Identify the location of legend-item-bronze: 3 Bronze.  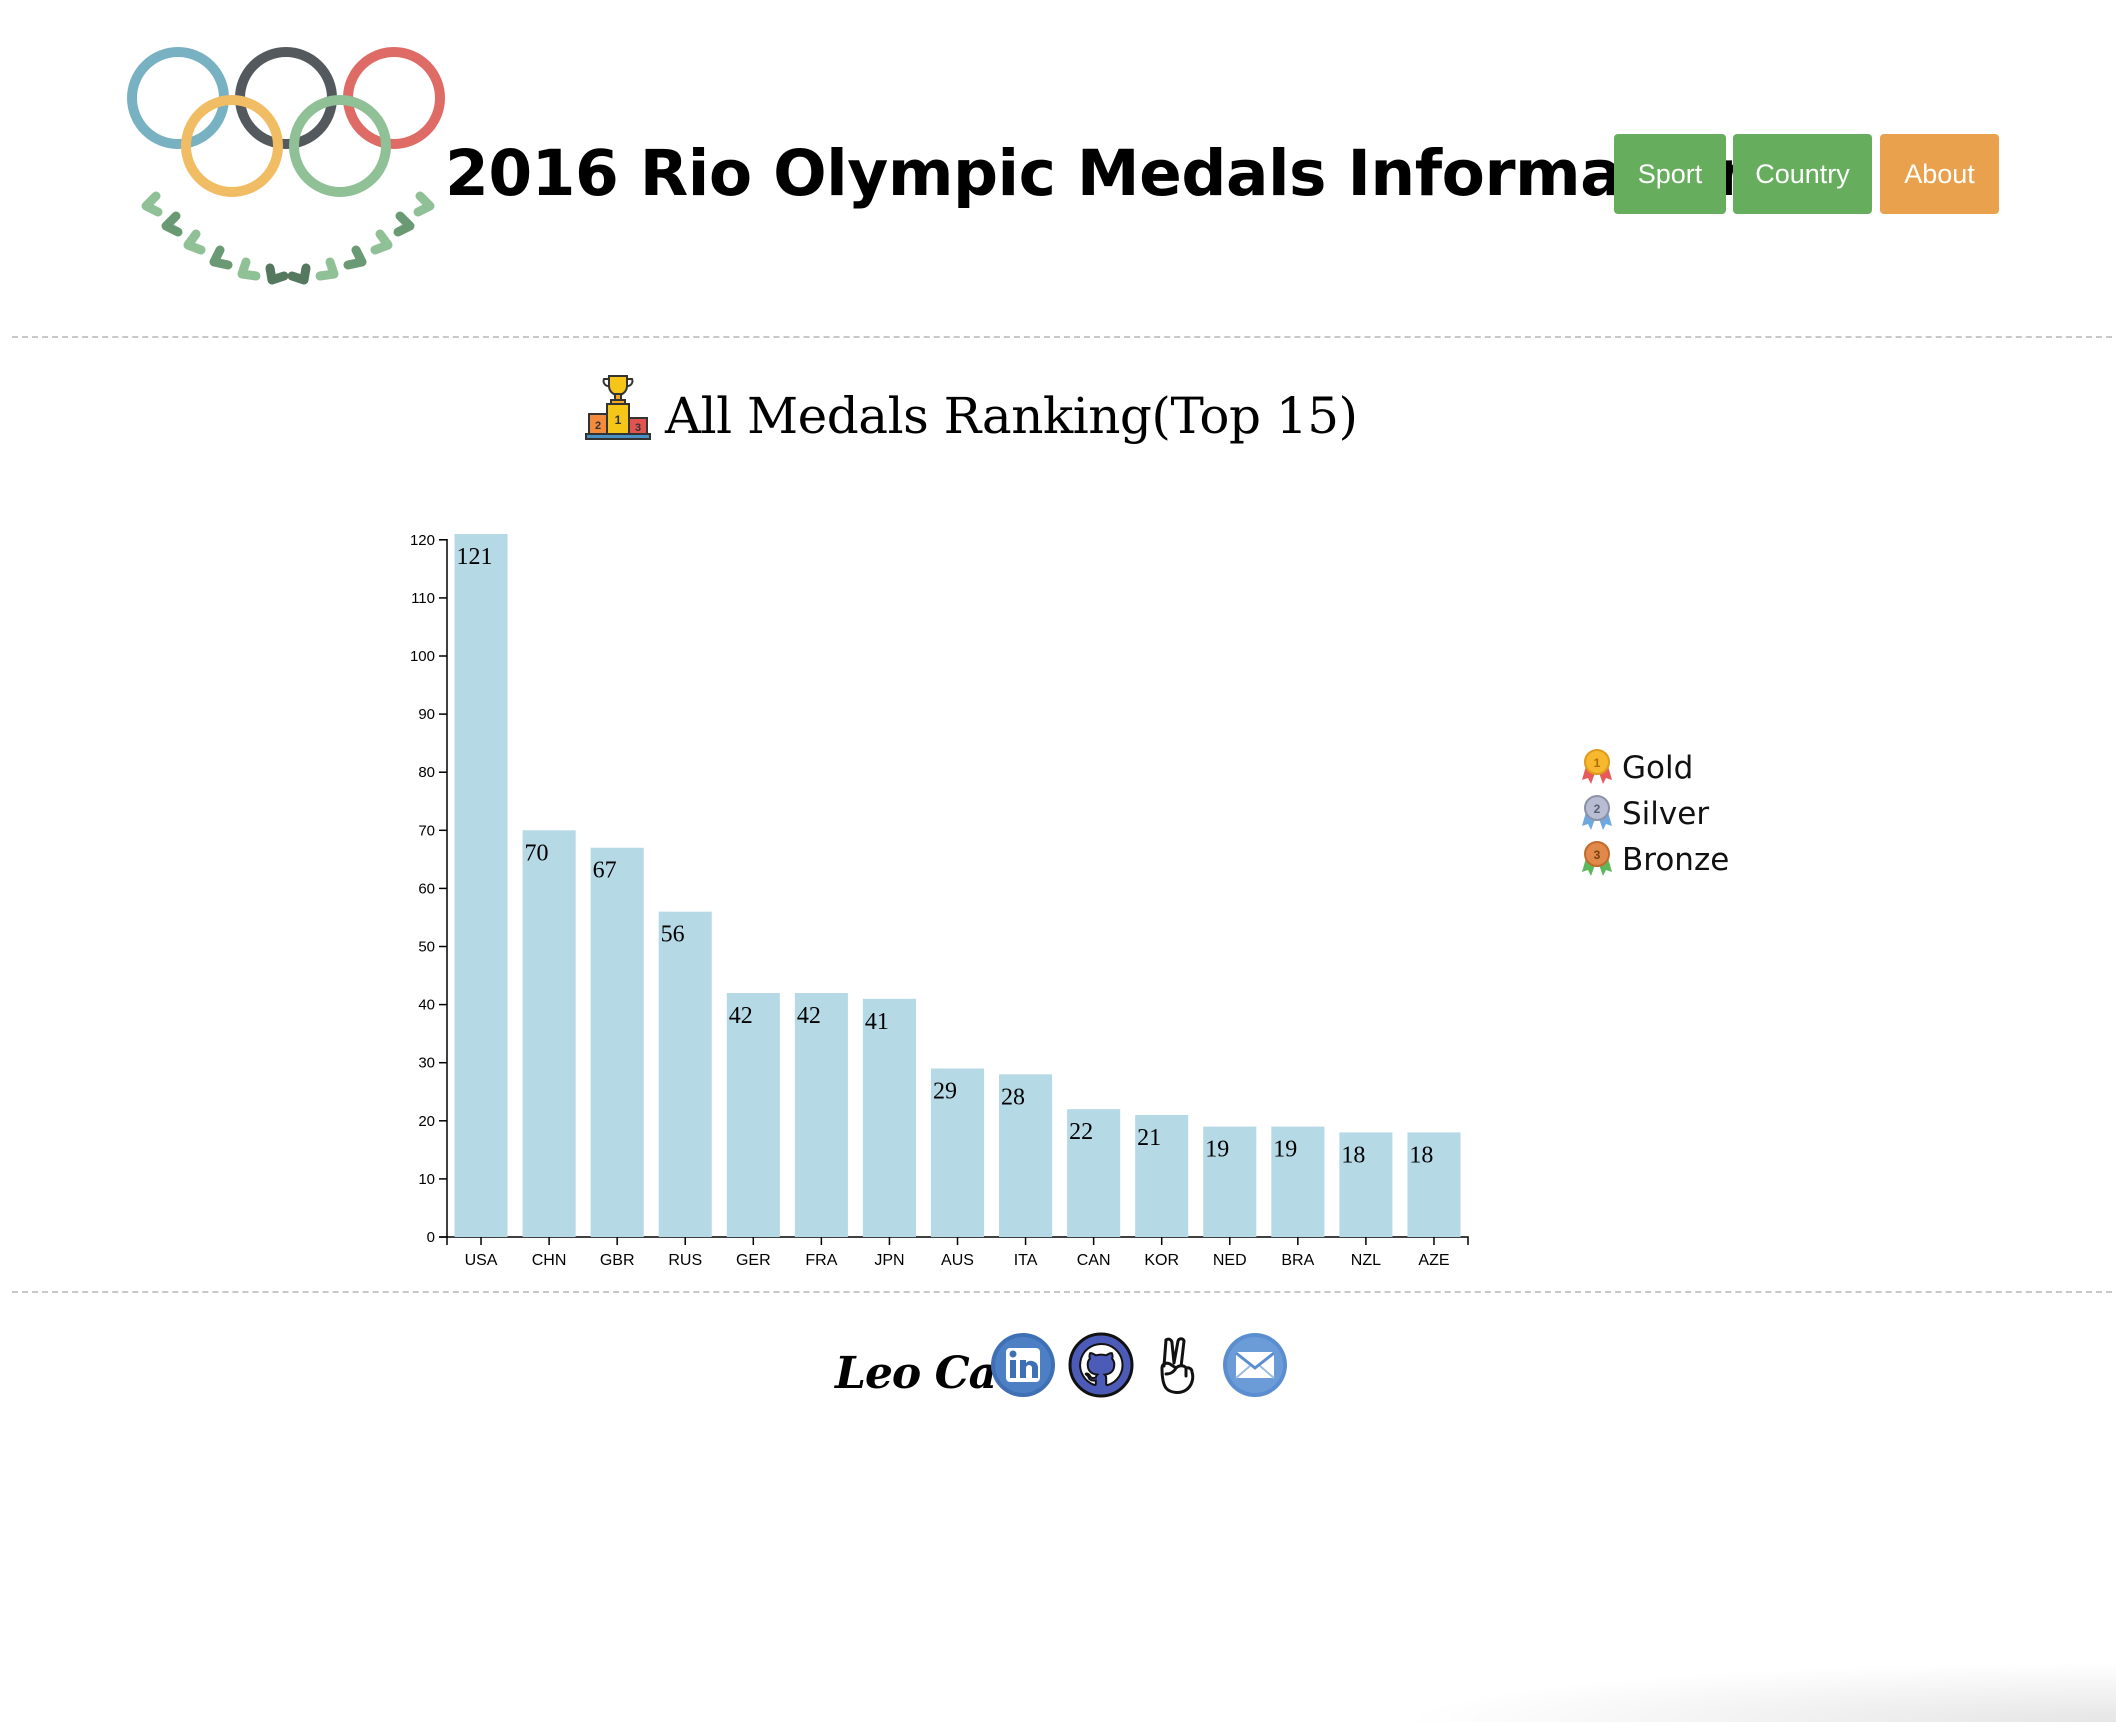
(1700, 860).